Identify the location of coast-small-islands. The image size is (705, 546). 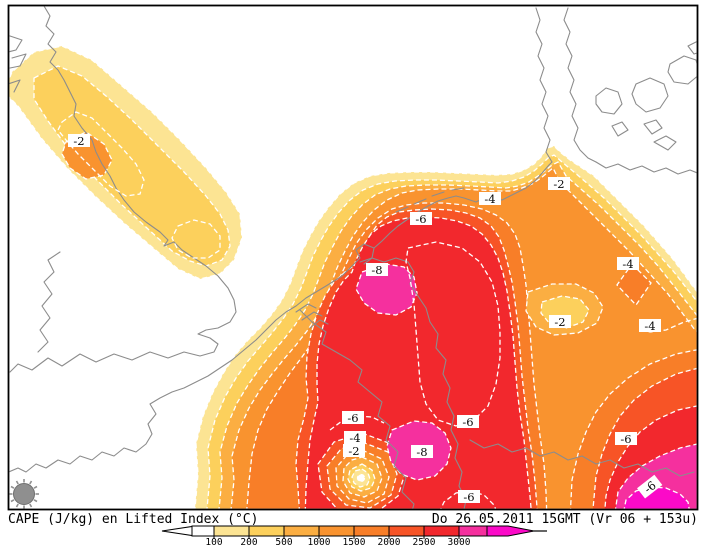
(644, 135).